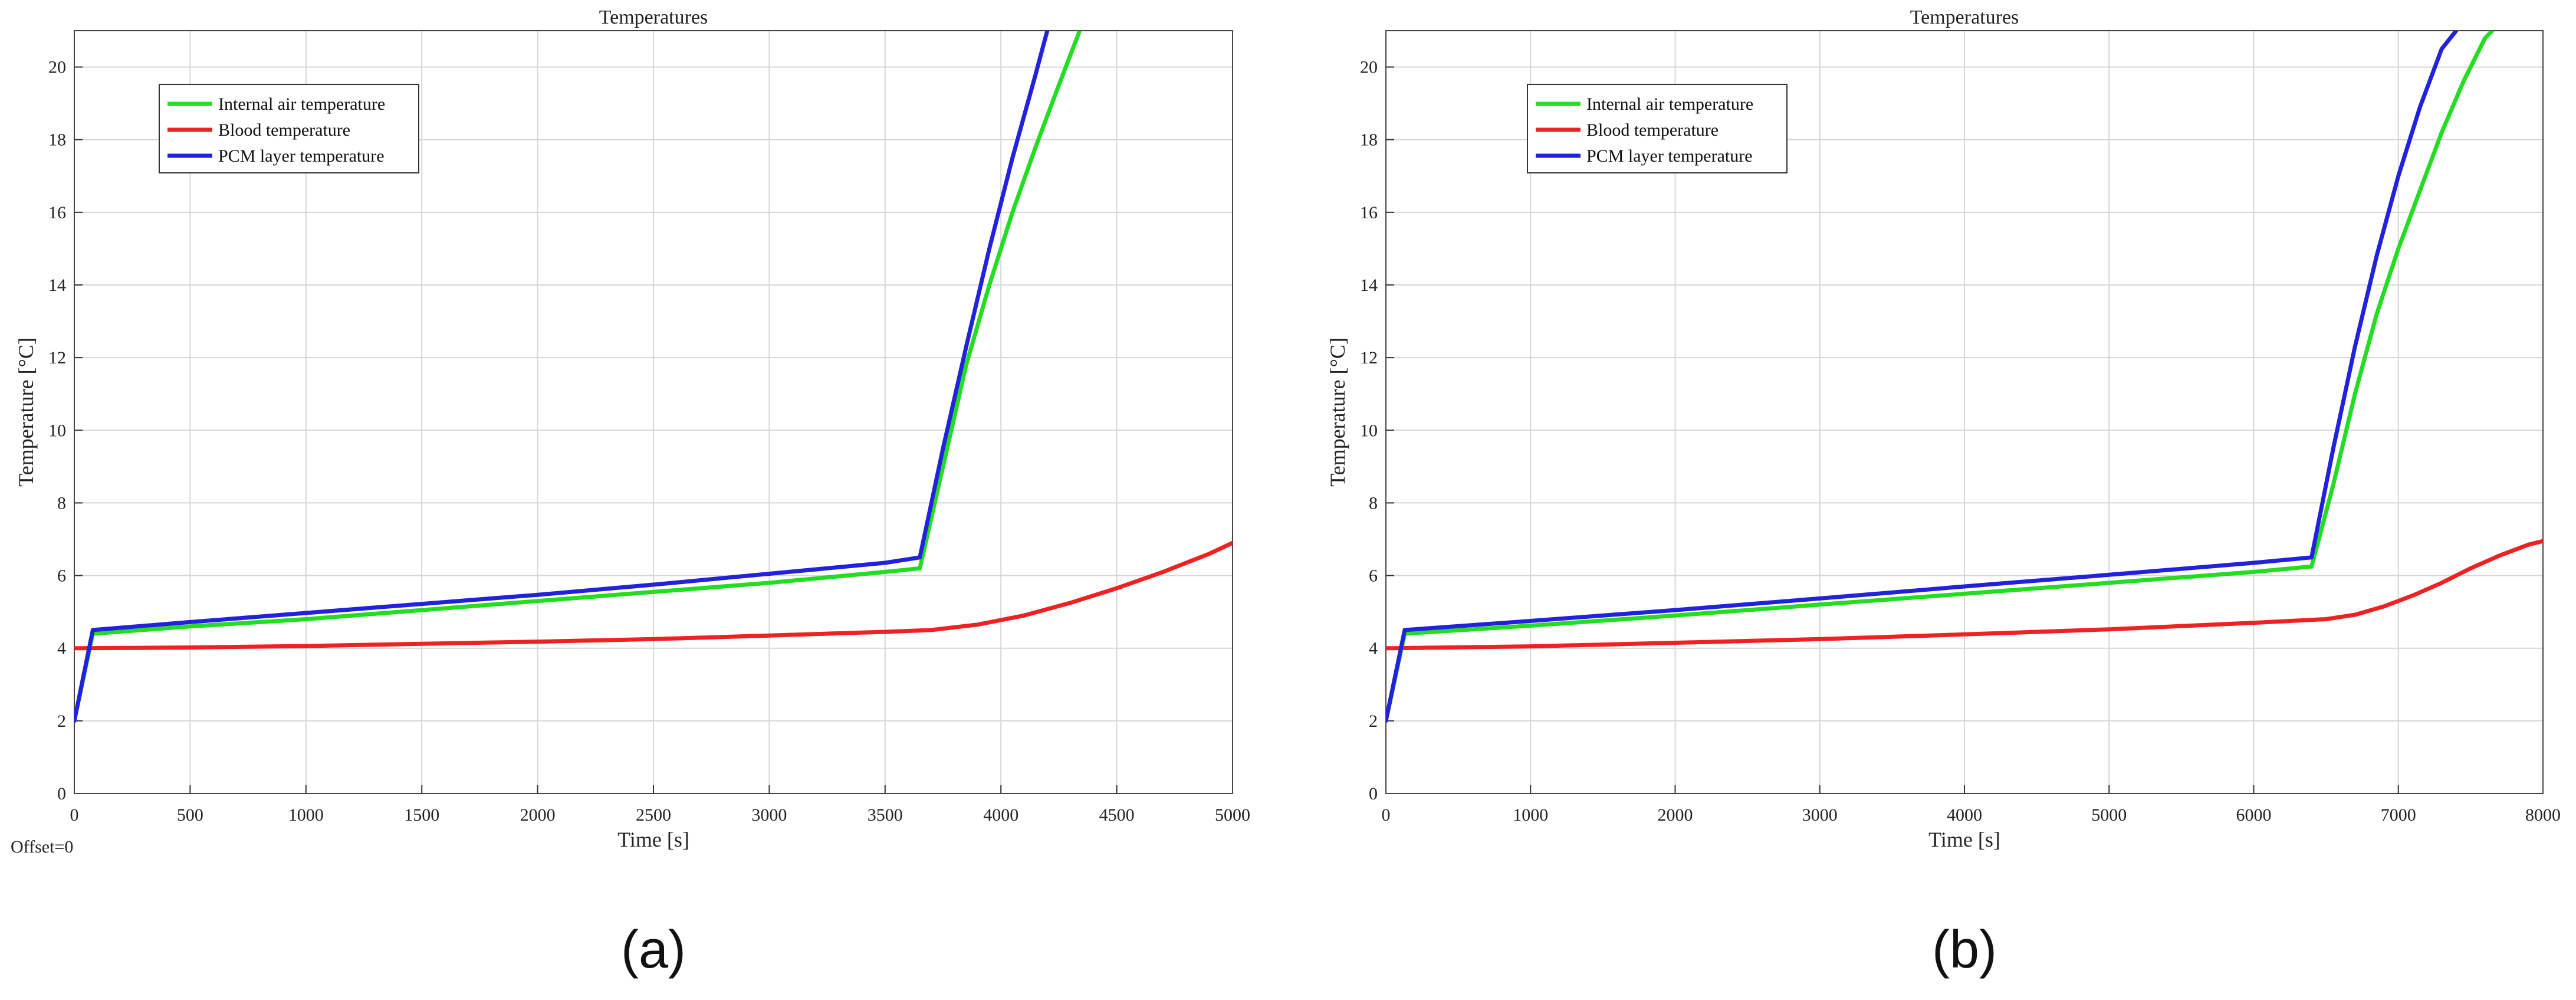 The height and width of the screenshot is (1000, 2576). I want to click on x-tick-label: 6000, so click(2254, 815).